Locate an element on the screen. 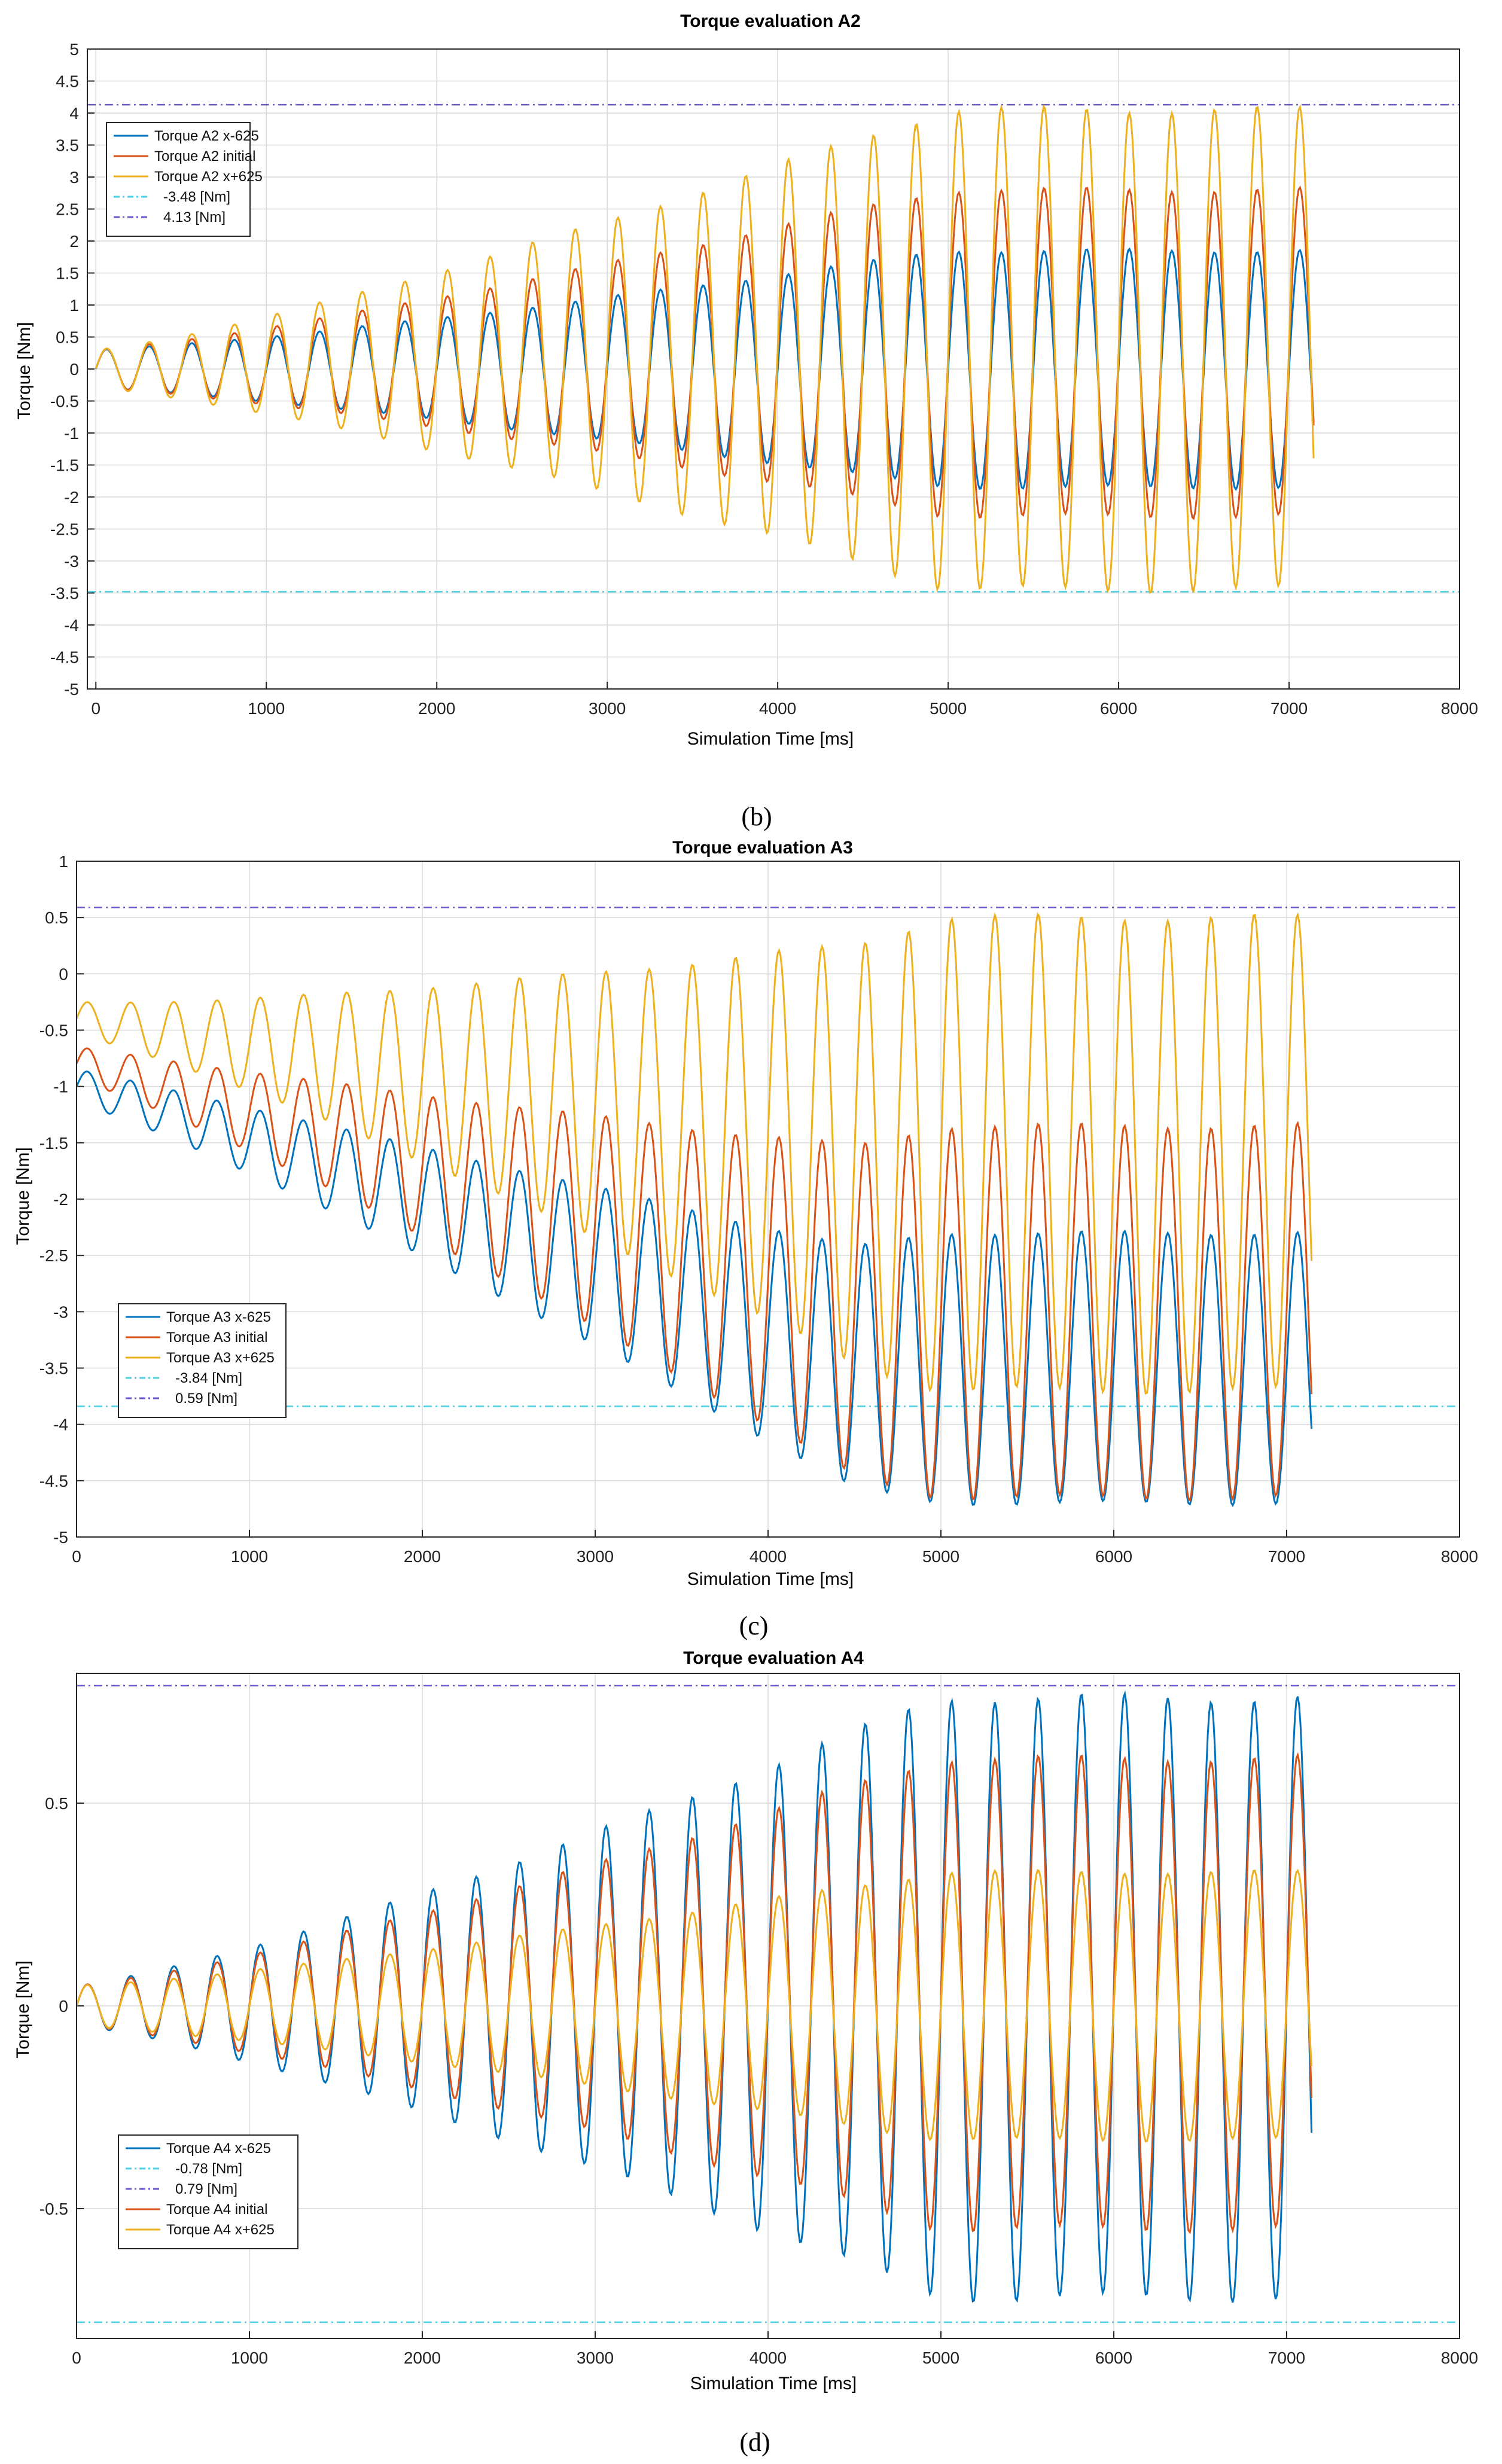  legend-label: Torque A4 x+625 is located at coordinates (220, 2230).